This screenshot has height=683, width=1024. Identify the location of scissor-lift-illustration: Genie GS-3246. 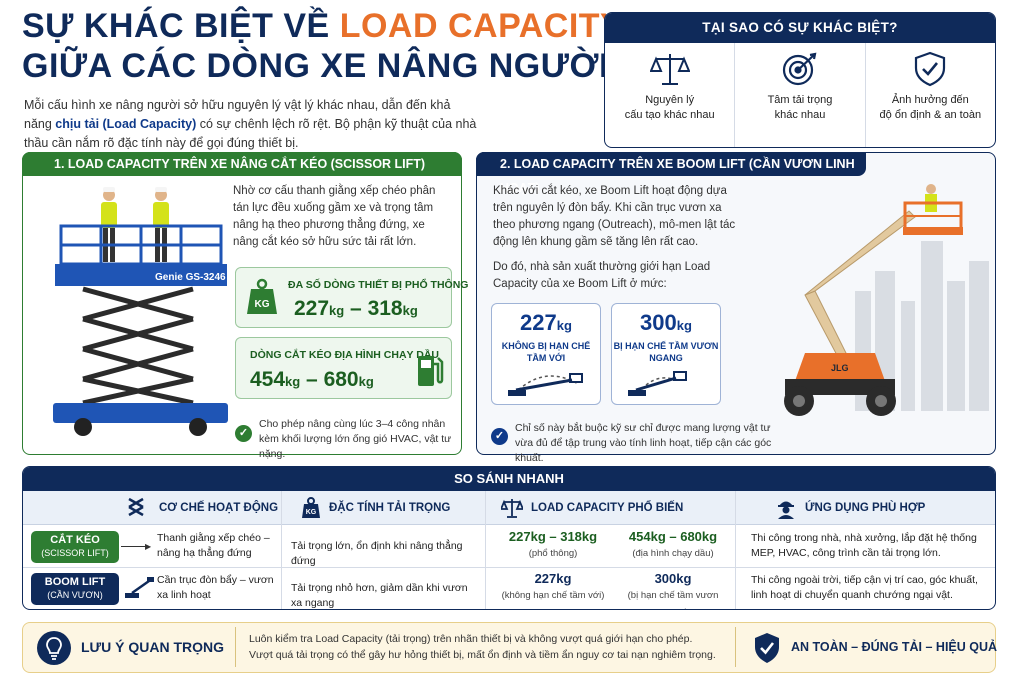
(140, 308).